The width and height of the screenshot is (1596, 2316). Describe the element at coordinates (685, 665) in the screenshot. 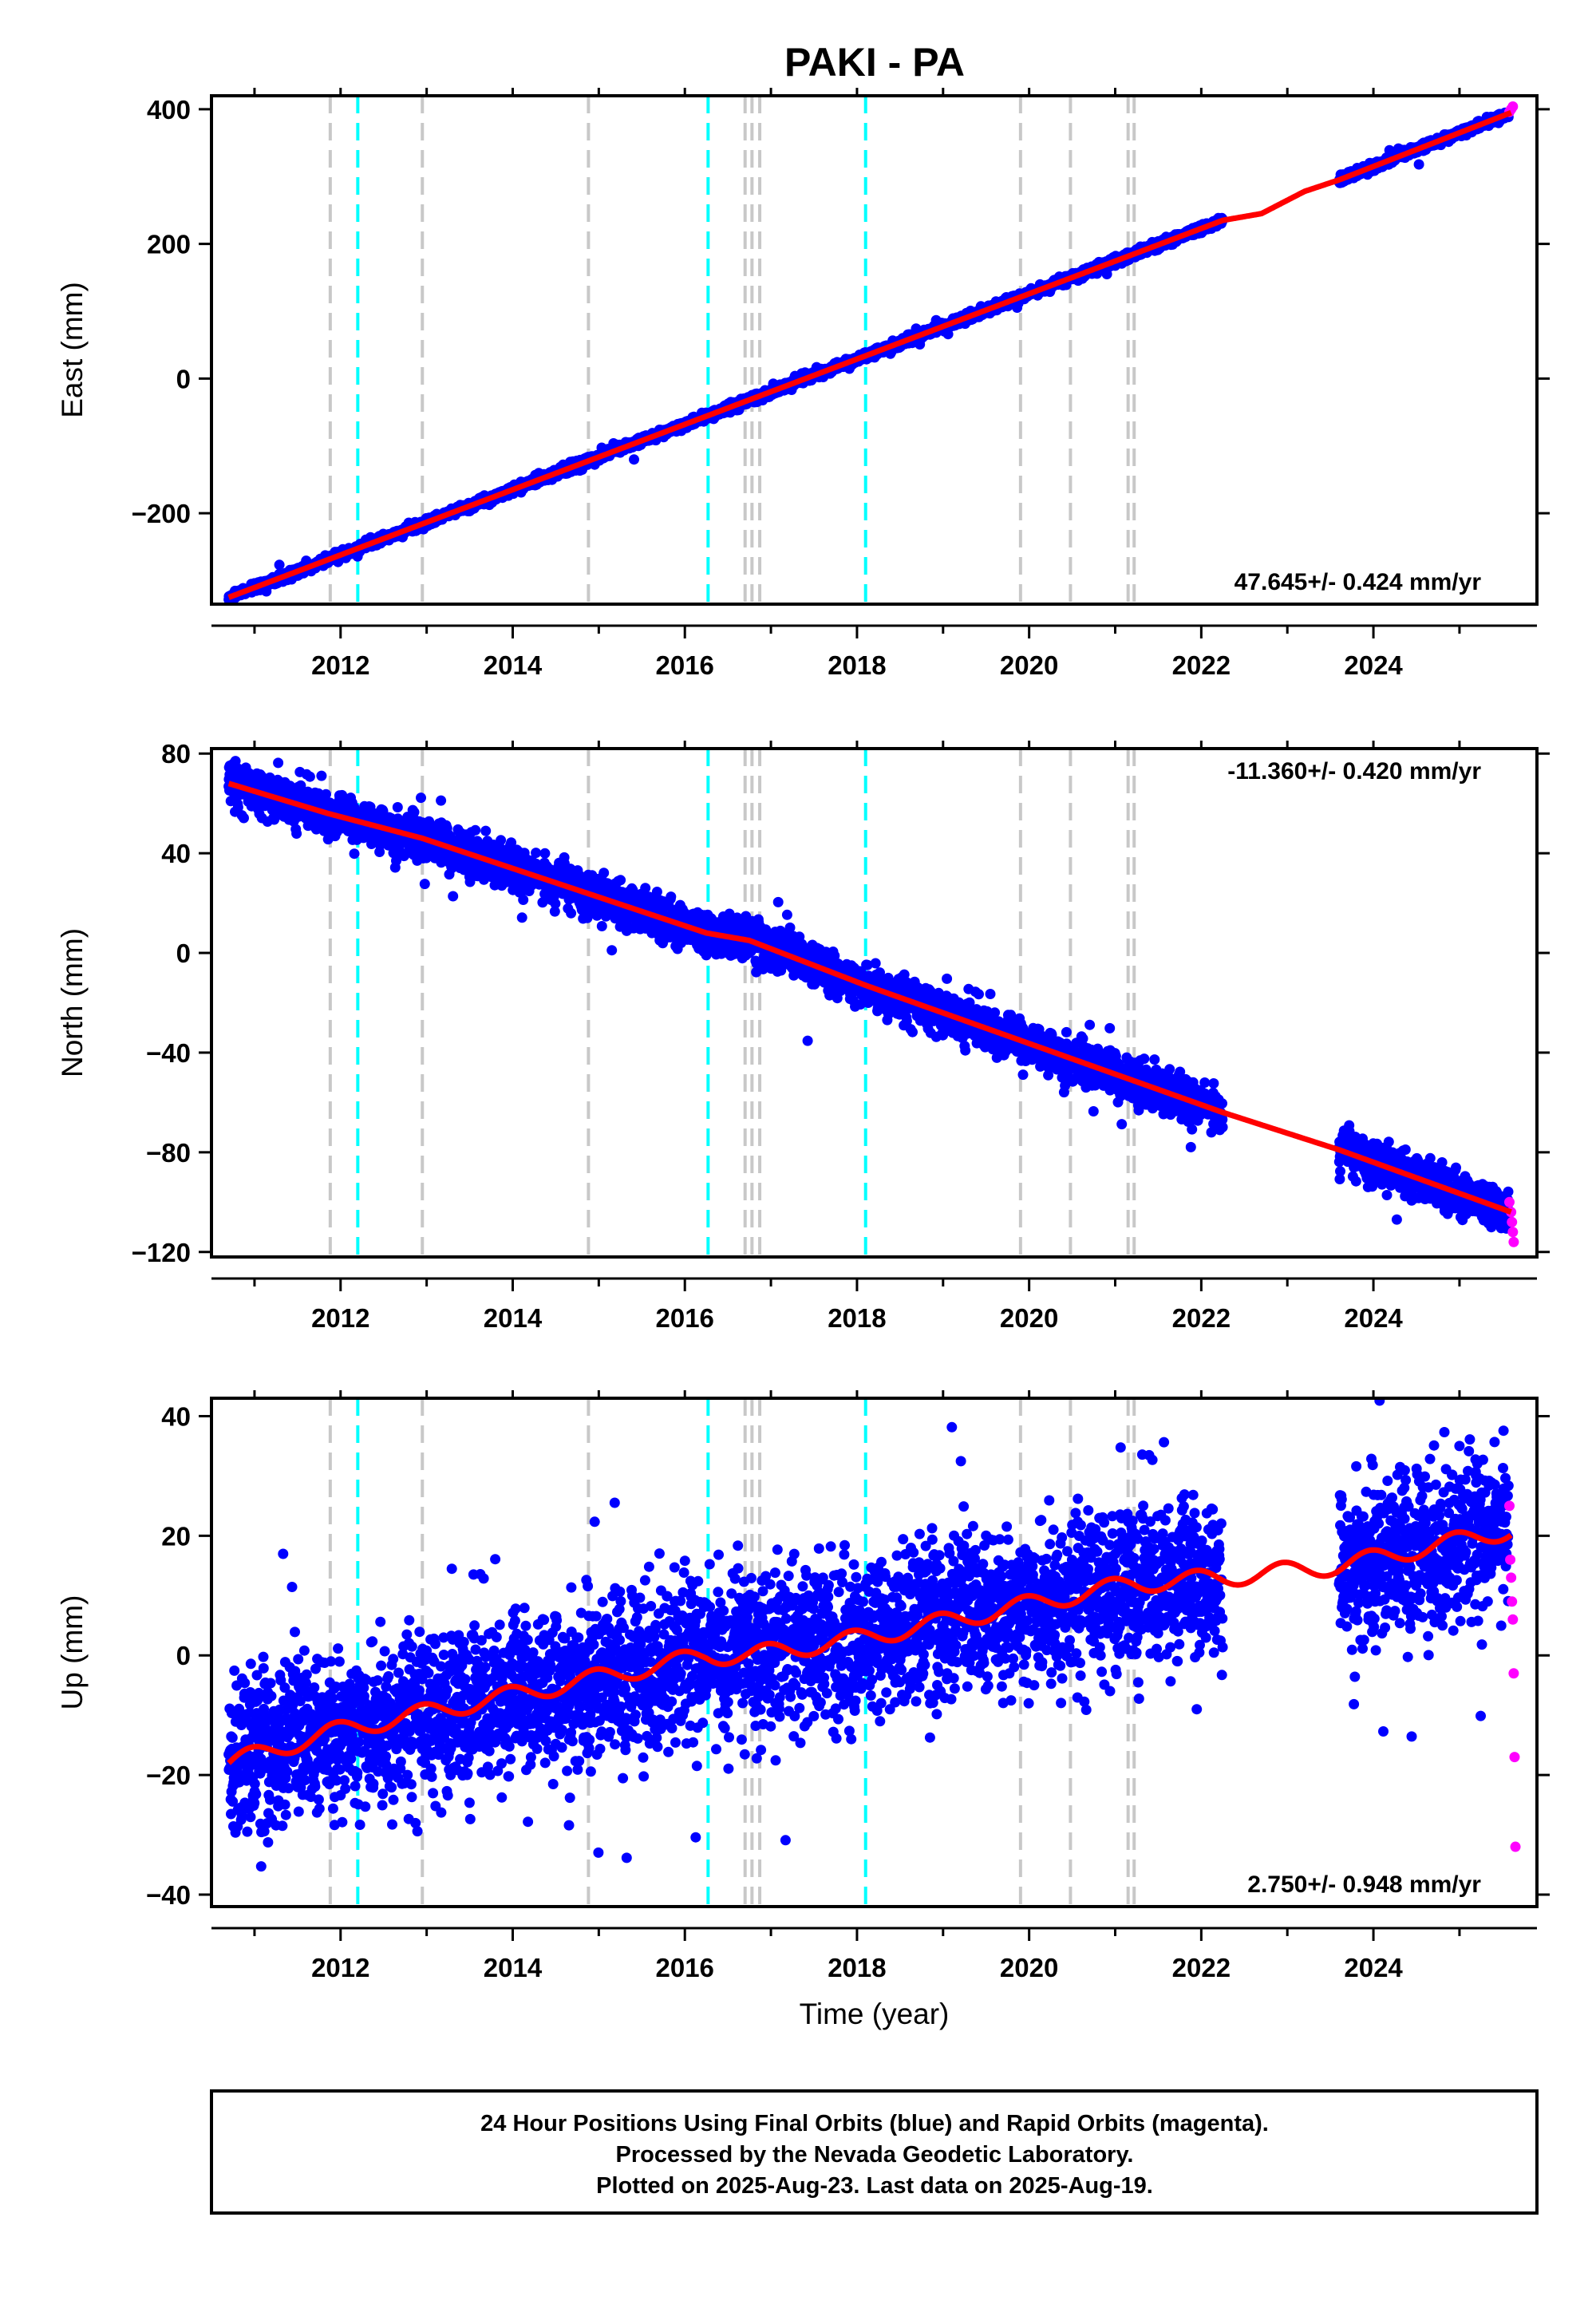

I see `east-x-tick-label: 2016` at that location.